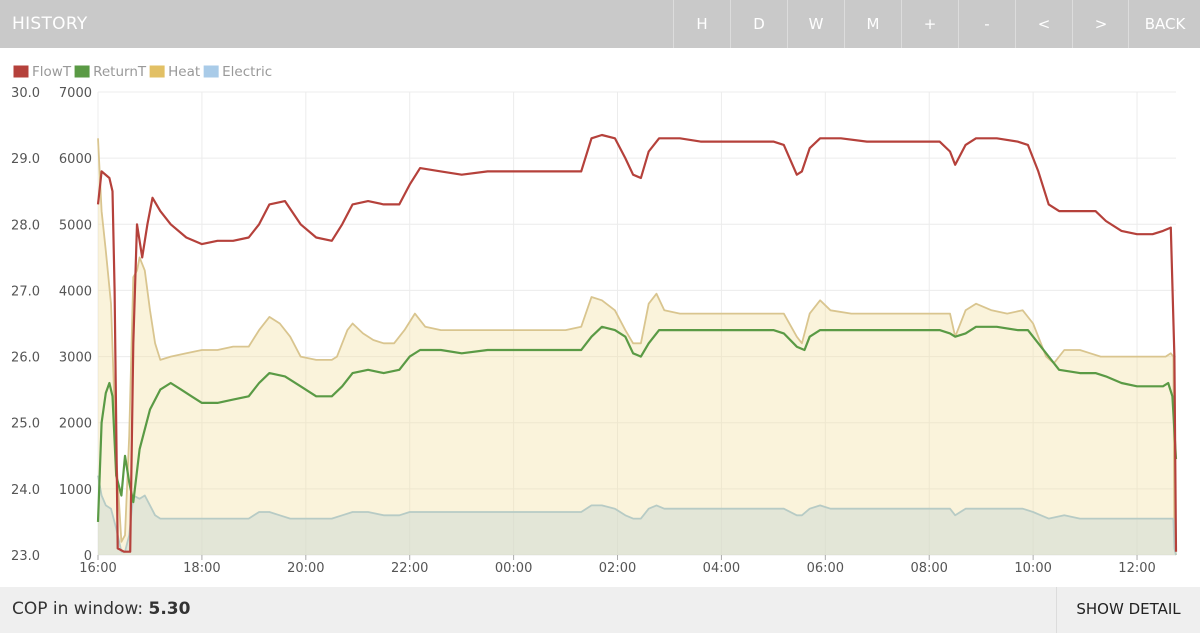 This screenshot has width=1200, height=633. What do you see at coordinates (50, 24) in the screenshot?
I see `page-title: HISTORY` at bounding box center [50, 24].